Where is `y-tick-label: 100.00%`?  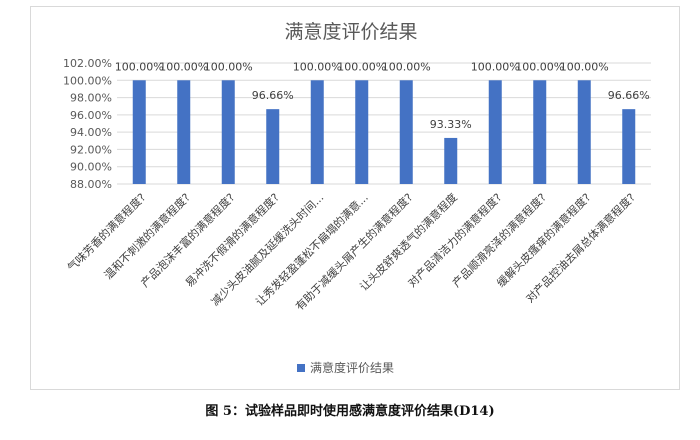 y-tick-label: 100.00% is located at coordinates (87, 80).